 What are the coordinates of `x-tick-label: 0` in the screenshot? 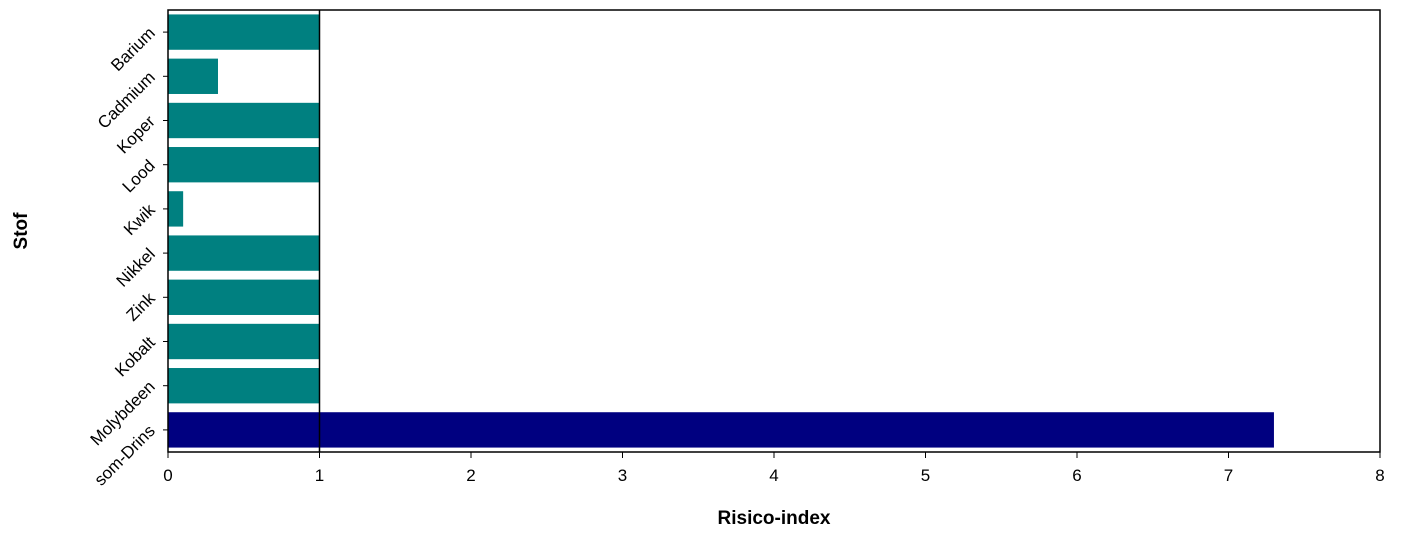 It's located at (167, 475).